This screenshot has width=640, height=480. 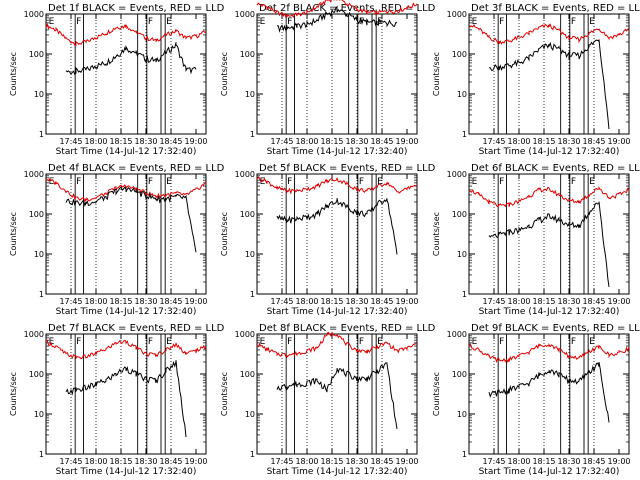 What do you see at coordinates (136, 328) in the screenshot?
I see `panel-title: Det 7f BLACK = Events, RED = LLD` at bounding box center [136, 328].